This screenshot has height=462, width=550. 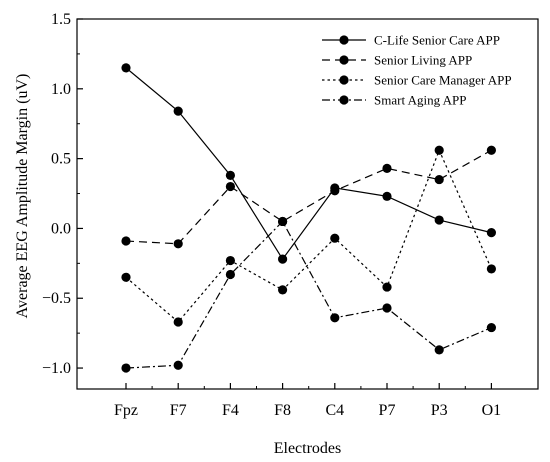 I want to click on series-line, so click(x=308, y=197).